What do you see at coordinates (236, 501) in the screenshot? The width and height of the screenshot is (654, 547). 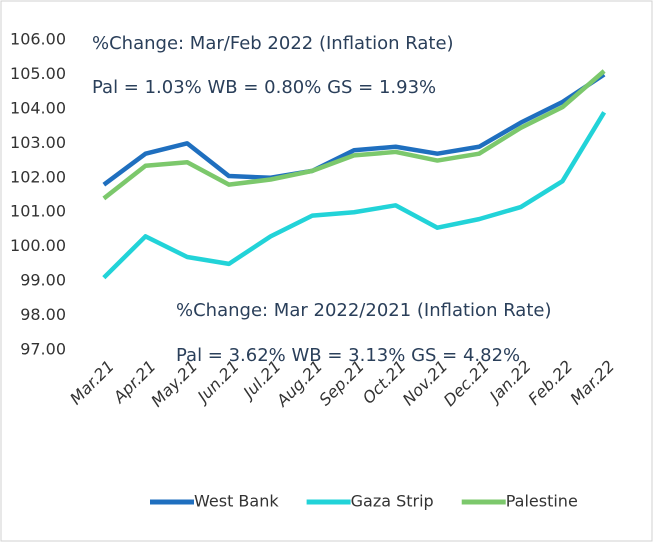 I see `legend-label: West Bank` at bounding box center [236, 501].